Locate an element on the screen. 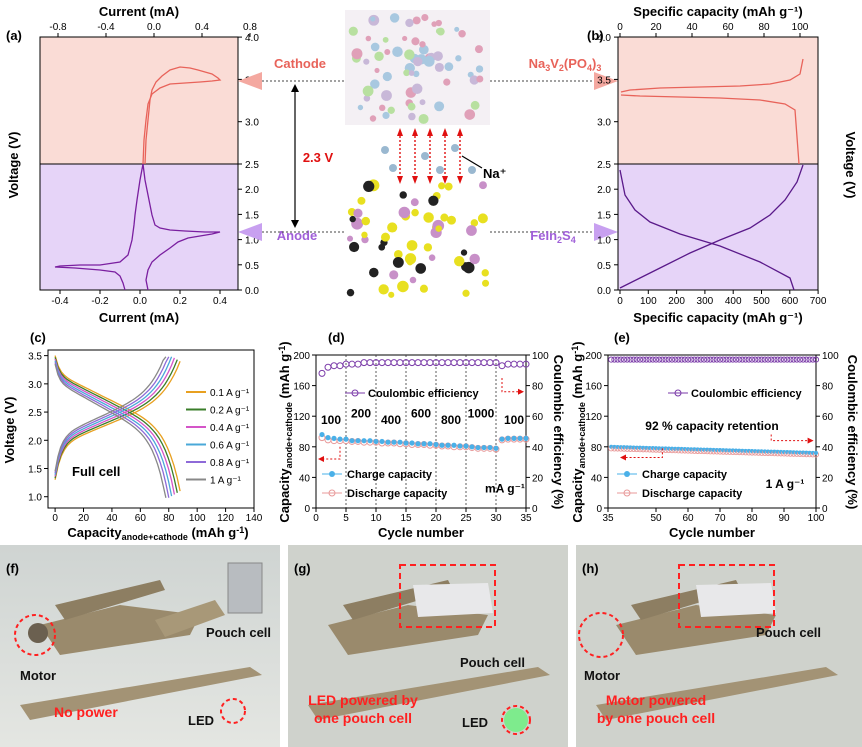 The height and width of the screenshot is (747, 862). discharge-curve is located at coordinates (113, 428).